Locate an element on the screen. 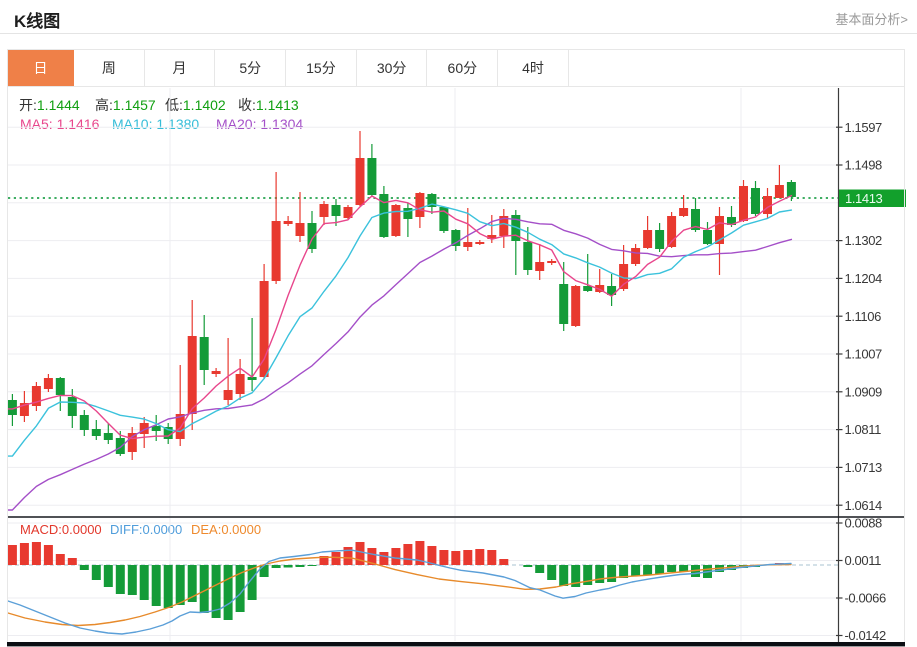  svg-text: -0.0142 is located at coordinates (865, 635).